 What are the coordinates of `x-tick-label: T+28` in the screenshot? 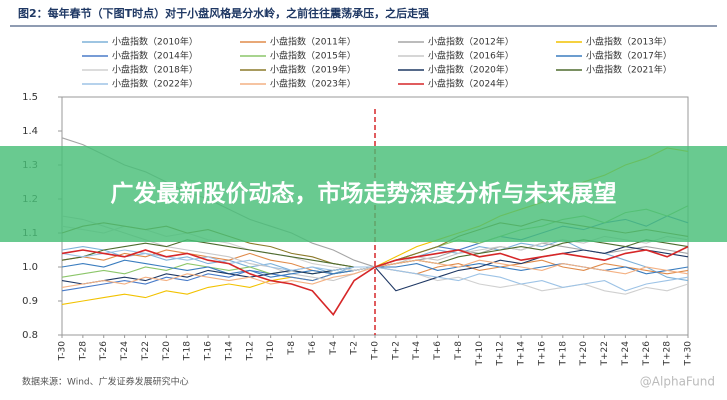 It's located at (668, 354).